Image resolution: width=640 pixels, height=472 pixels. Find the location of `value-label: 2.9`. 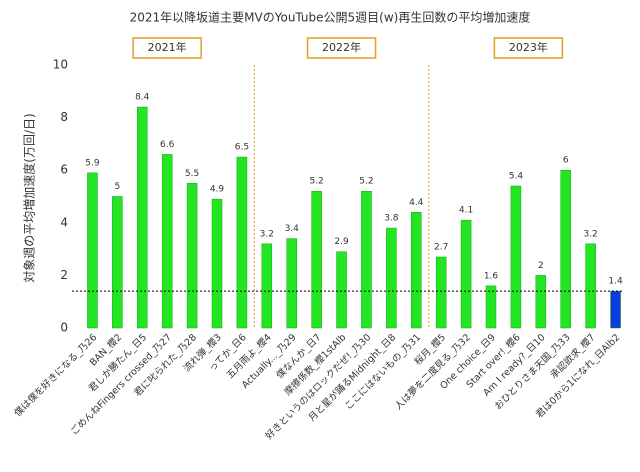

value-label: 2.9 is located at coordinates (341, 242).